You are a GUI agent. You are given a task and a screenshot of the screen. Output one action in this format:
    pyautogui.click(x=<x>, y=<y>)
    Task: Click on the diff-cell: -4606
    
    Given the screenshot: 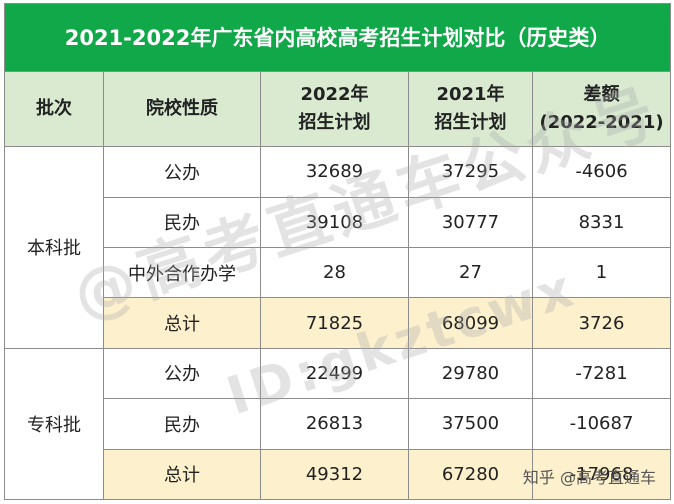 What is the action you would take?
    pyautogui.click(x=601, y=172)
    